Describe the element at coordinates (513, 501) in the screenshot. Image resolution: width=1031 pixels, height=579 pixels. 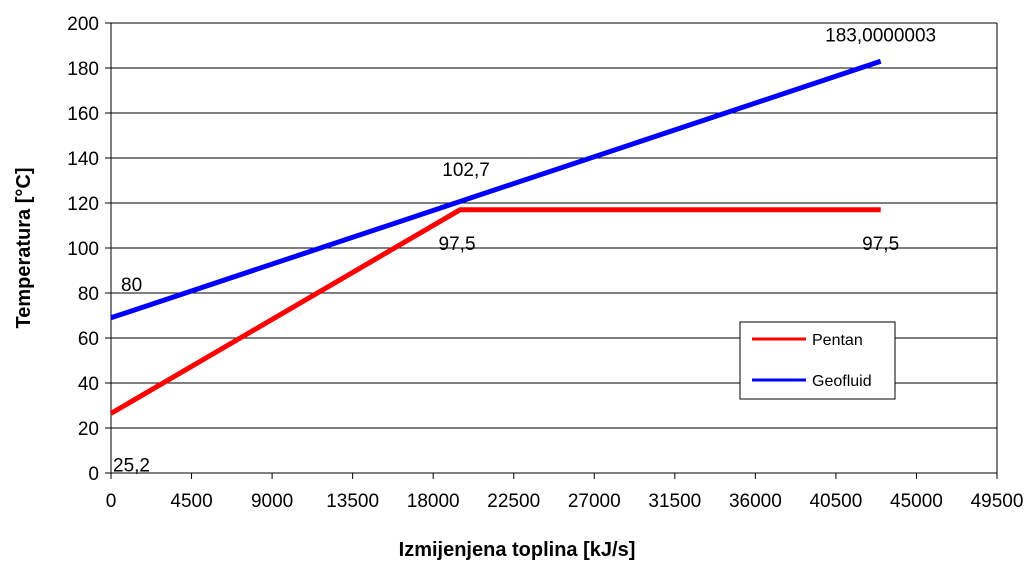
I see `x-tick-label: 22500` at that location.